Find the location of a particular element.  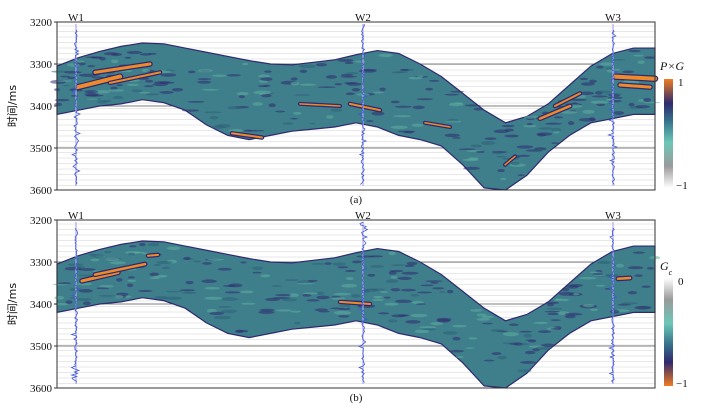

panel-a-colorbar-title: P×G is located at coordinates (671, 66).